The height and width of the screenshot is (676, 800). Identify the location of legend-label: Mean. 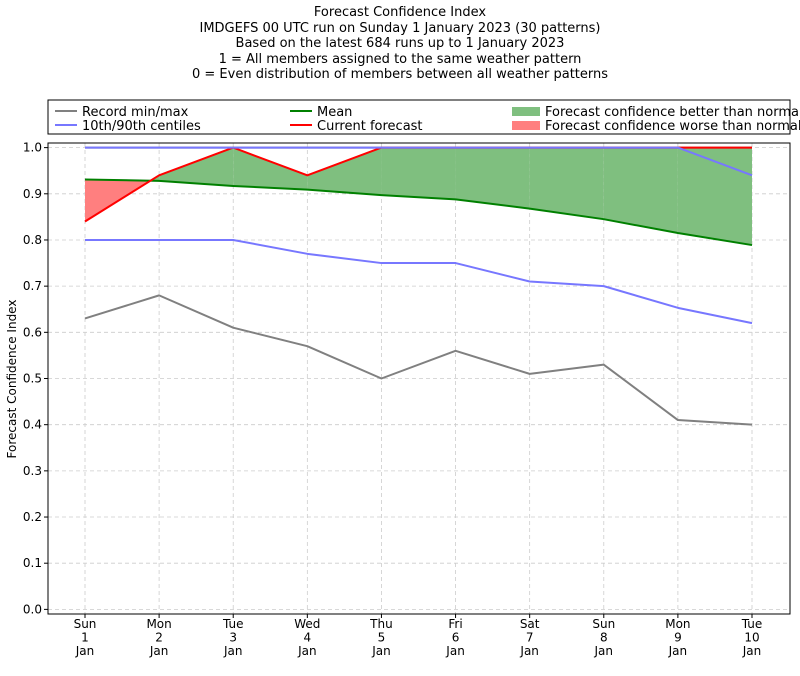
(334, 112).